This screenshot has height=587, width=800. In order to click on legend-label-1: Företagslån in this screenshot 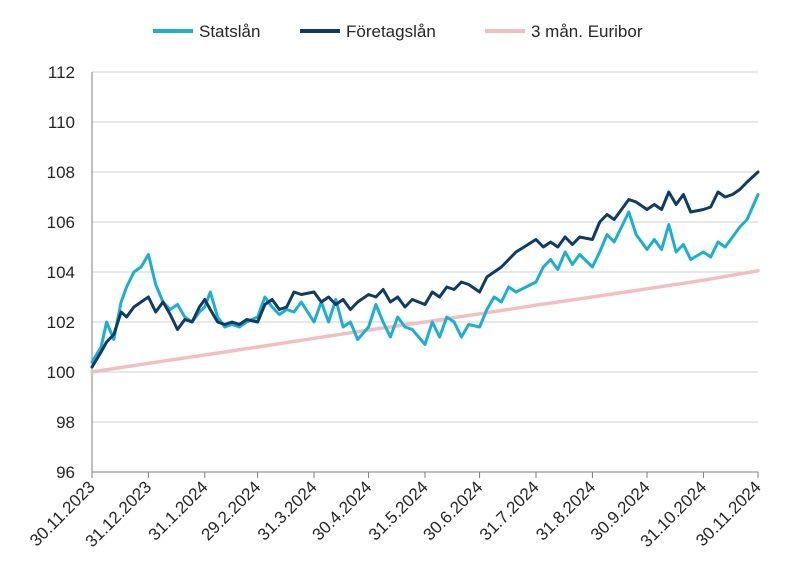, I will do `click(391, 31)`.